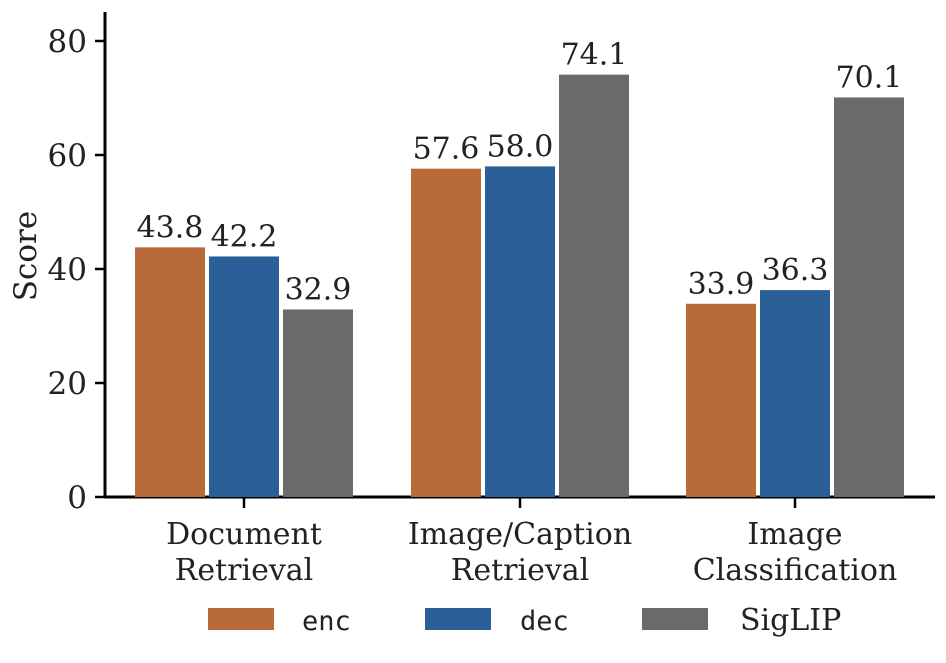 This screenshot has width=946, height=663. Describe the element at coordinates (67, 156) in the screenshot. I see `y-tick-label: 60` at that location.